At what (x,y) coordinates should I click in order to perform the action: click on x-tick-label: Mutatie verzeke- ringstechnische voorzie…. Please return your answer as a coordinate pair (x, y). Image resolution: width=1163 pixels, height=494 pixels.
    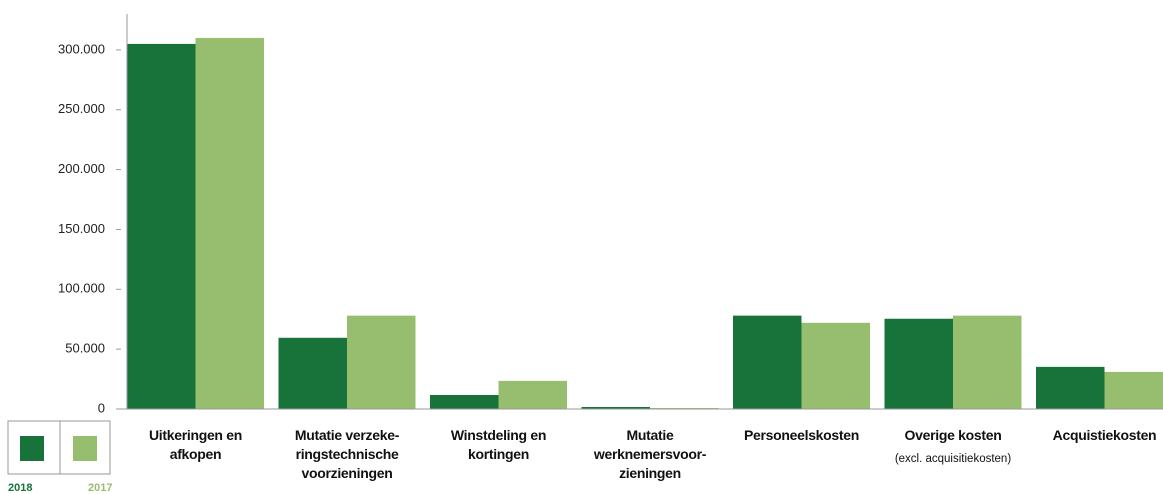
    Looking at the image, I should click on (347, 454).